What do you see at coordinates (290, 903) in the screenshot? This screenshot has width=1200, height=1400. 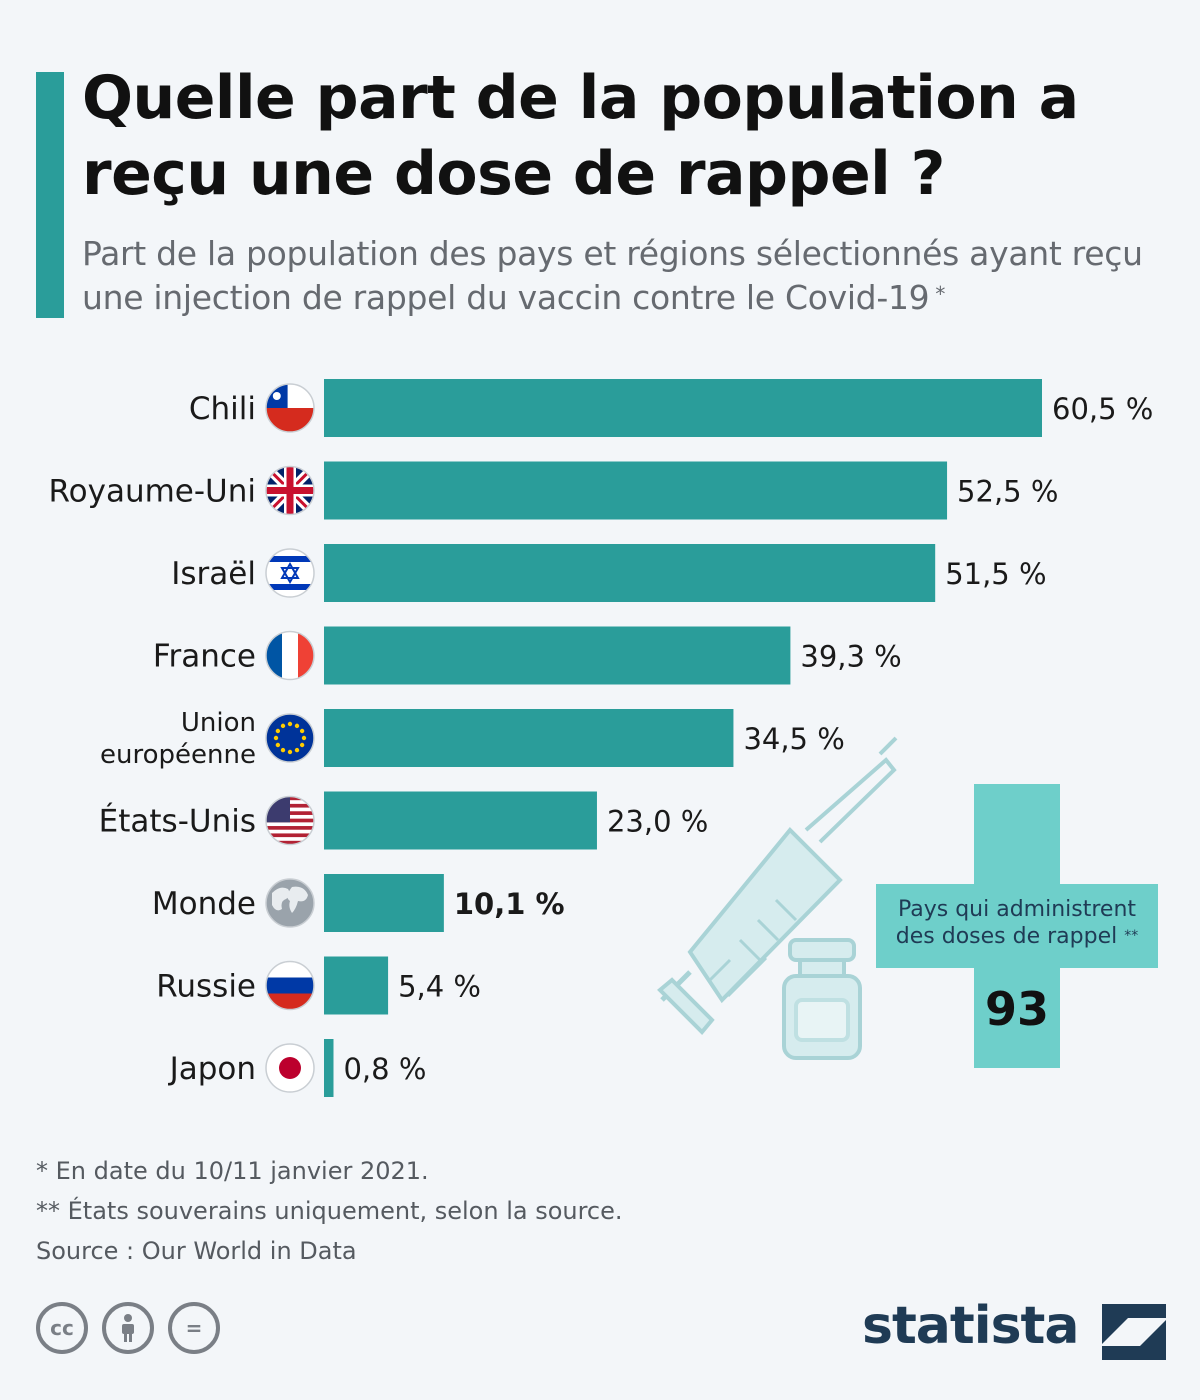 I see `globe-icon` at bounding box center [290, 903].